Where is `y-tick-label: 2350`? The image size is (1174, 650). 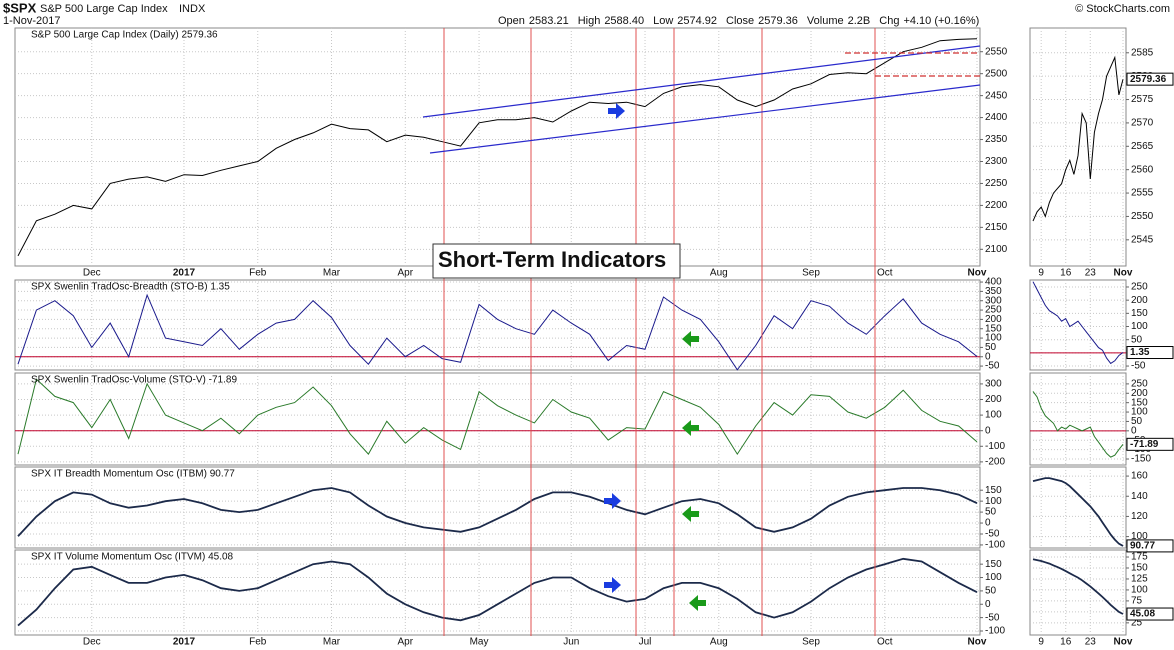 y-tick-label: 2350 is located at coordinates (996, 139).